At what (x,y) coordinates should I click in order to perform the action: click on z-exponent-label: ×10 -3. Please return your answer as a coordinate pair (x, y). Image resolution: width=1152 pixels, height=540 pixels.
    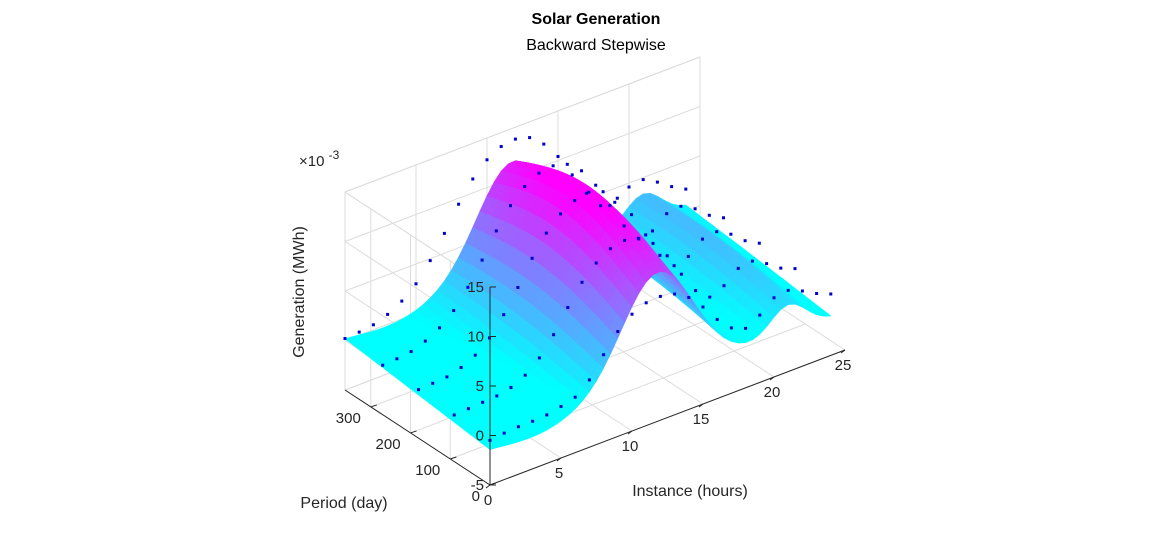
    Looking at the image, I should click on (319, 159).